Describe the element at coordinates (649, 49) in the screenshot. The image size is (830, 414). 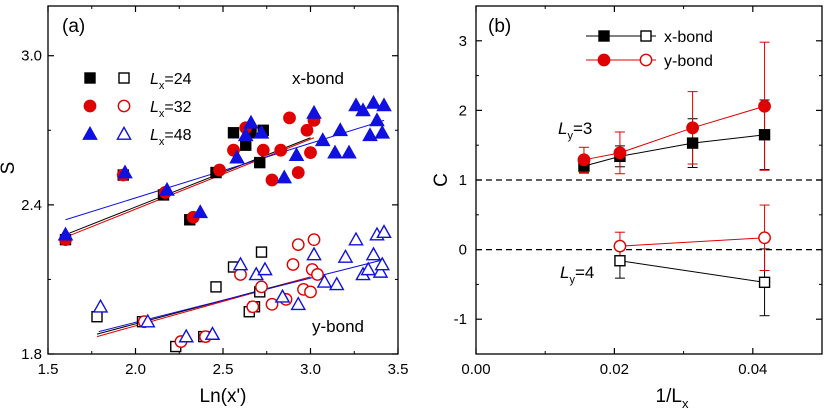
I see `panel-b-legend: x-bond y-bond` at that location.